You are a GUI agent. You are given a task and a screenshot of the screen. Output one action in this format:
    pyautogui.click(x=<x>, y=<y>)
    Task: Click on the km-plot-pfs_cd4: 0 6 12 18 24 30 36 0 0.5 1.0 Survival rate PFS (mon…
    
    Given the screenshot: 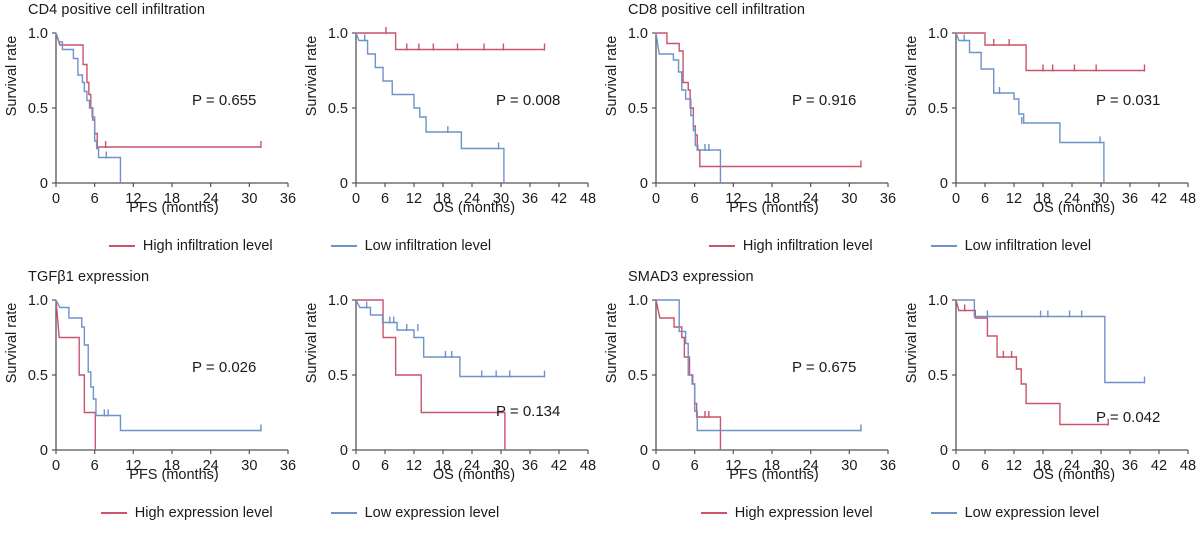 What is the action you would take?
    pyautogui.click(x=150, y=125)
    